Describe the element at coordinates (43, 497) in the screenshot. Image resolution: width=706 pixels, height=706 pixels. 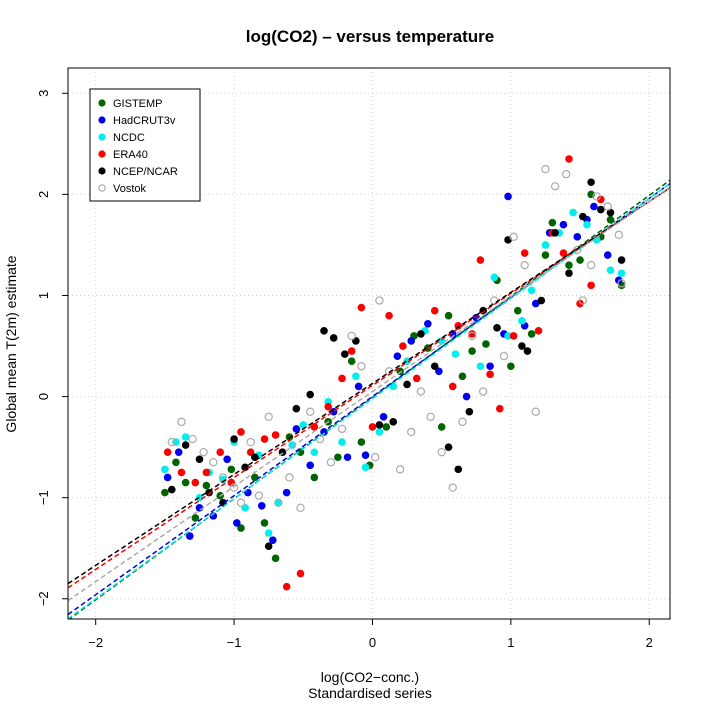
I see `y-tick-label: −1` at that location.